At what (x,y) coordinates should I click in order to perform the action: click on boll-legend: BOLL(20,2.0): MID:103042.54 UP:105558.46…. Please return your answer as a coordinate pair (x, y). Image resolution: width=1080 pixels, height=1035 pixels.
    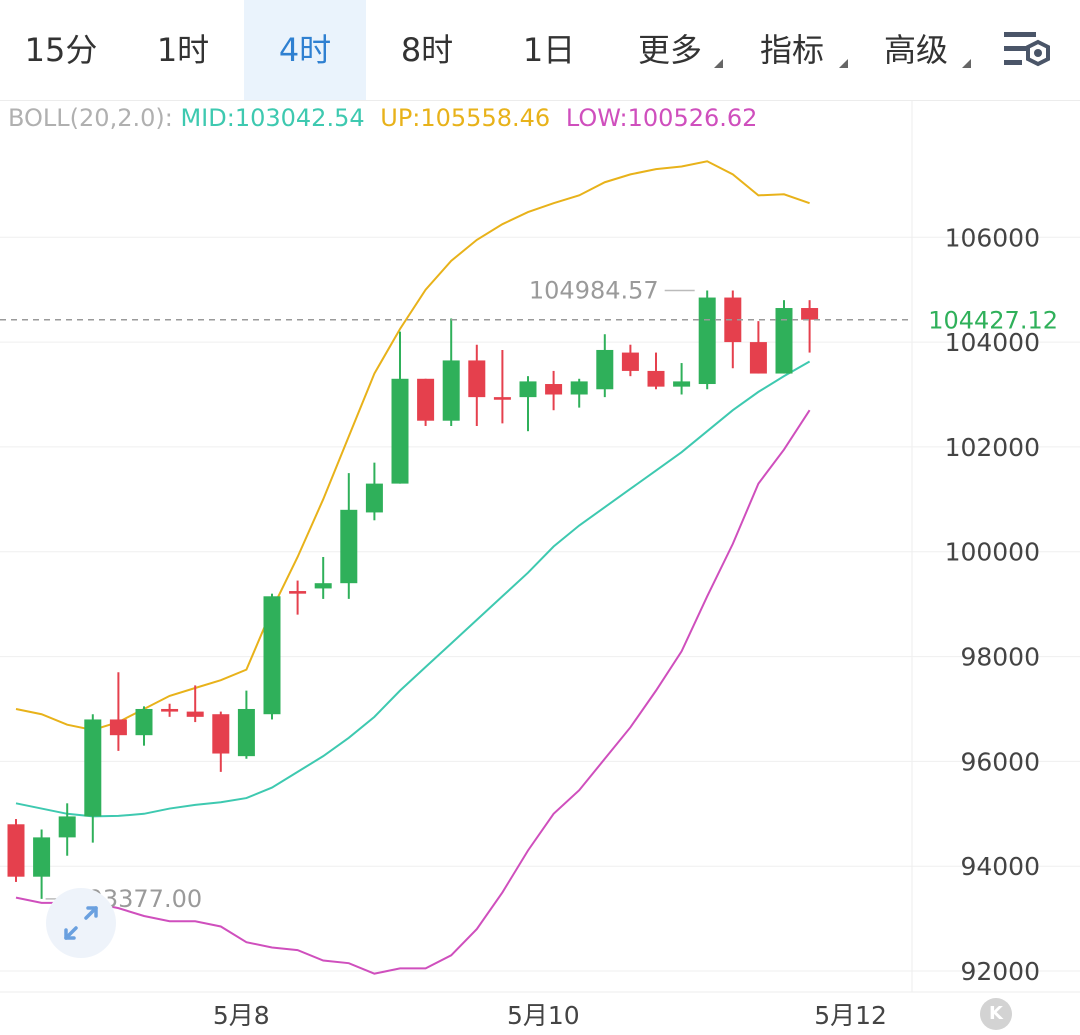
    Looking at the image, I should click on (382, 118).